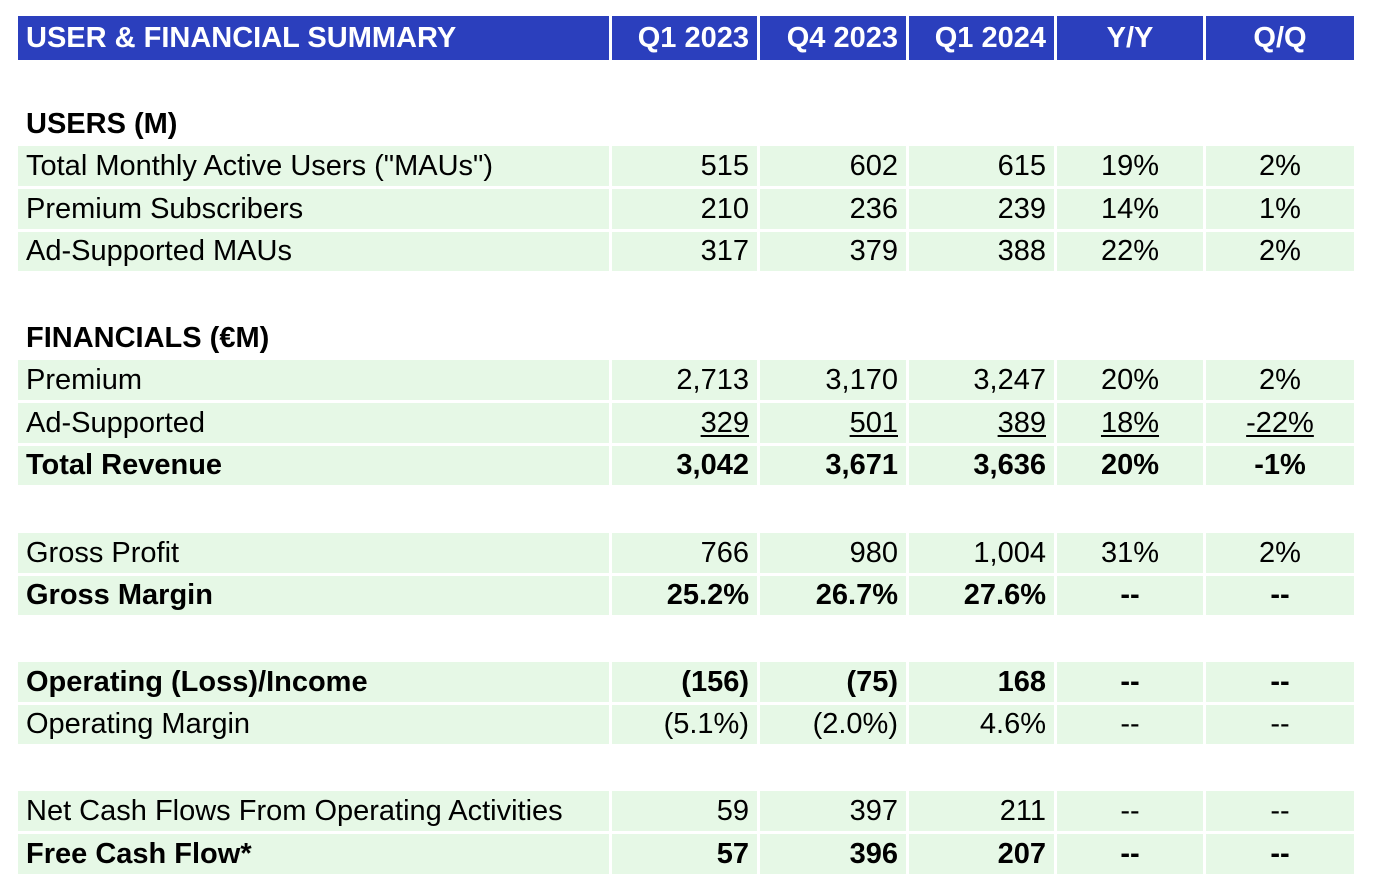 The height and width of the screenshot is (890, 1376). Describe the element at coordinates (983, 682) in the screenshot. I see `cell-q1-2024: 168` at that location.